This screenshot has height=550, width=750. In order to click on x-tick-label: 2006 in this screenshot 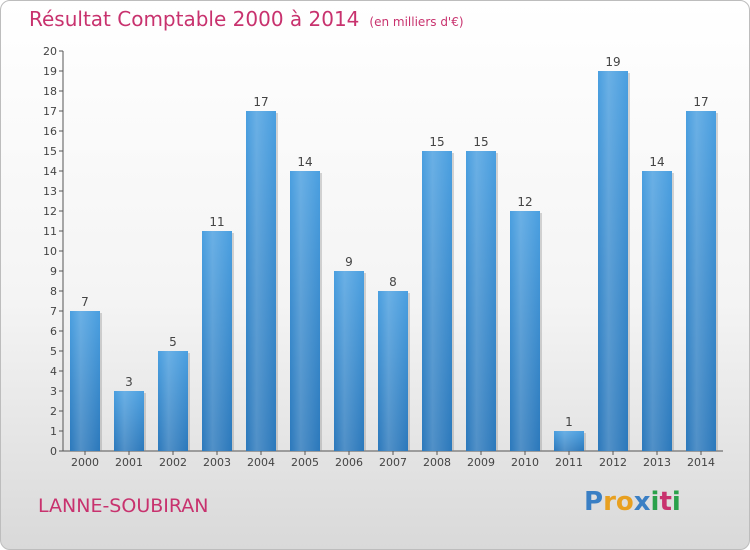, I will do `click(349, 462)`.